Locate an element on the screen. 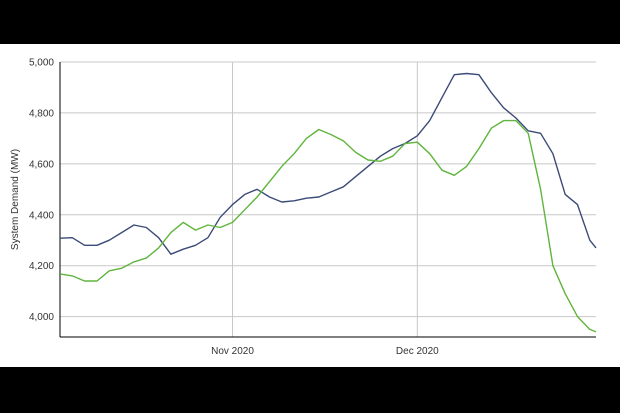 The image size is (620, 413). y-tick-label: 4,600 is located at coordinates (41, 164).